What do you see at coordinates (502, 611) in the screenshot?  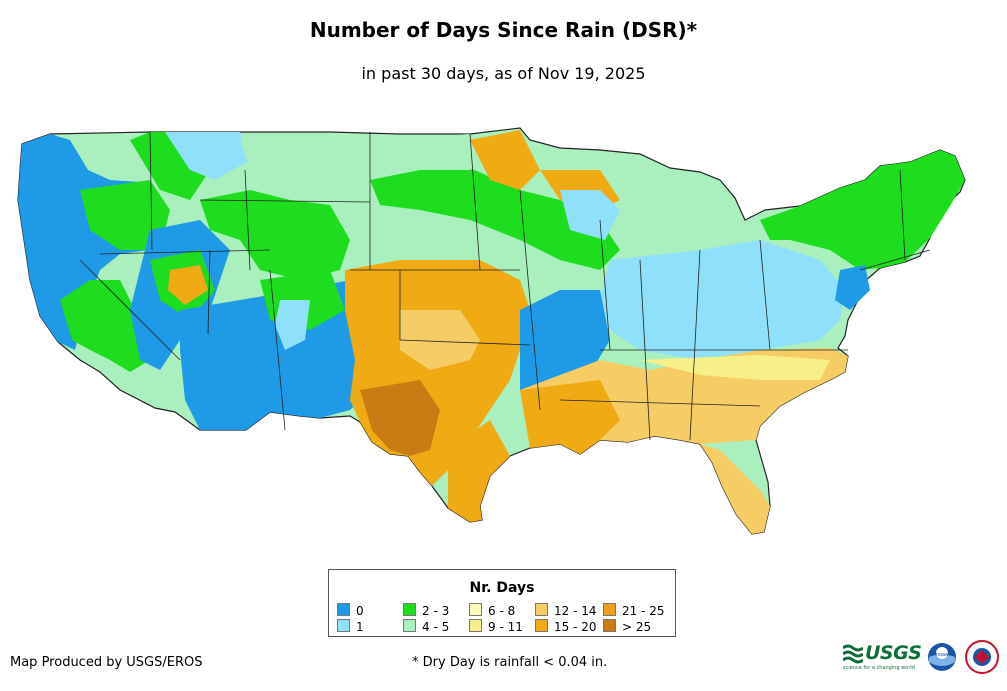 I see `legend-label: 6 - 8` at bounding box center [502, 611].